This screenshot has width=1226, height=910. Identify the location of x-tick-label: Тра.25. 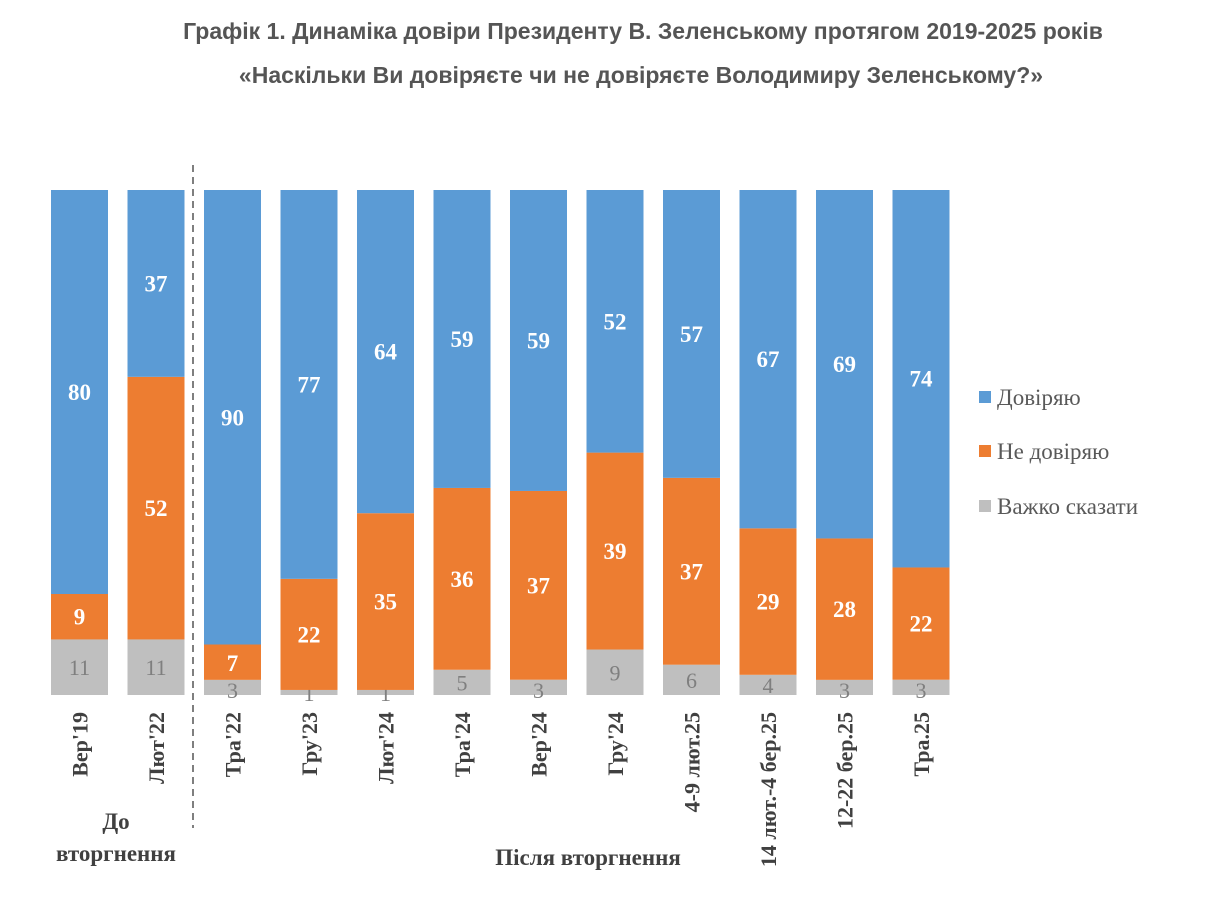
(921, 744).